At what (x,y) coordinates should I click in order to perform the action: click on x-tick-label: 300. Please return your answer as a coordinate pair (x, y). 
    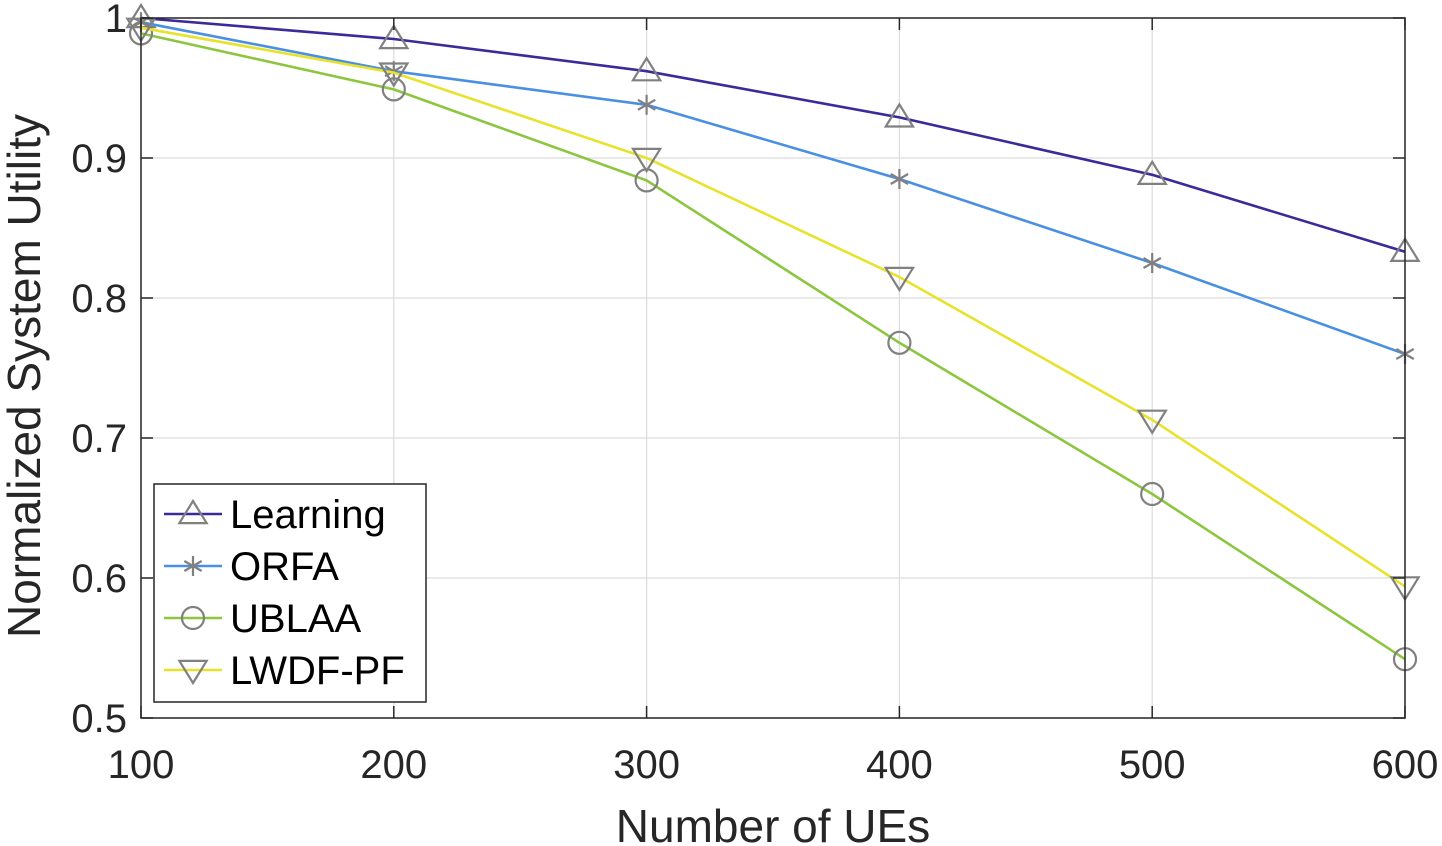
    Looking at the image, I should click on (646, 765).